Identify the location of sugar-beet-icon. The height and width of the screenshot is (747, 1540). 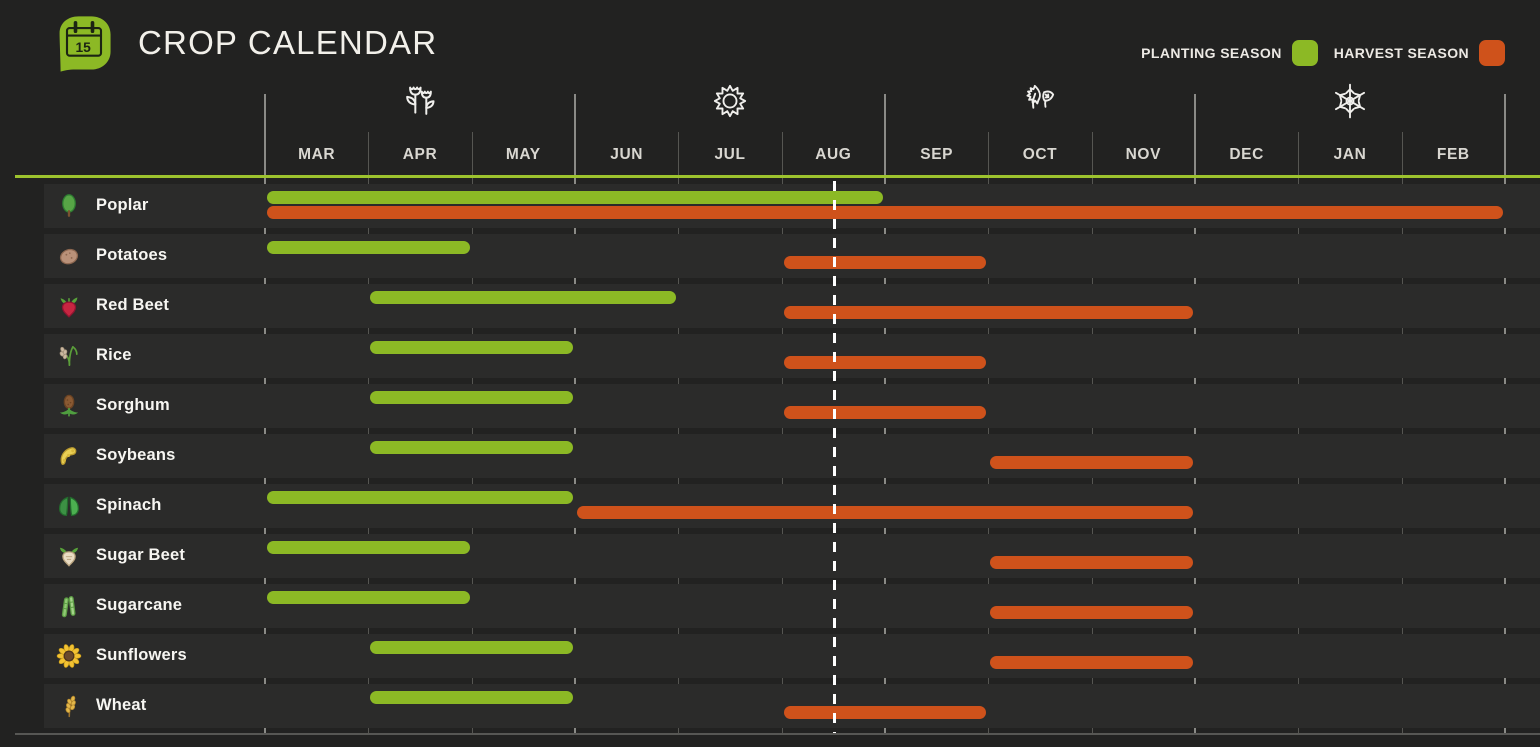
(69, 556).